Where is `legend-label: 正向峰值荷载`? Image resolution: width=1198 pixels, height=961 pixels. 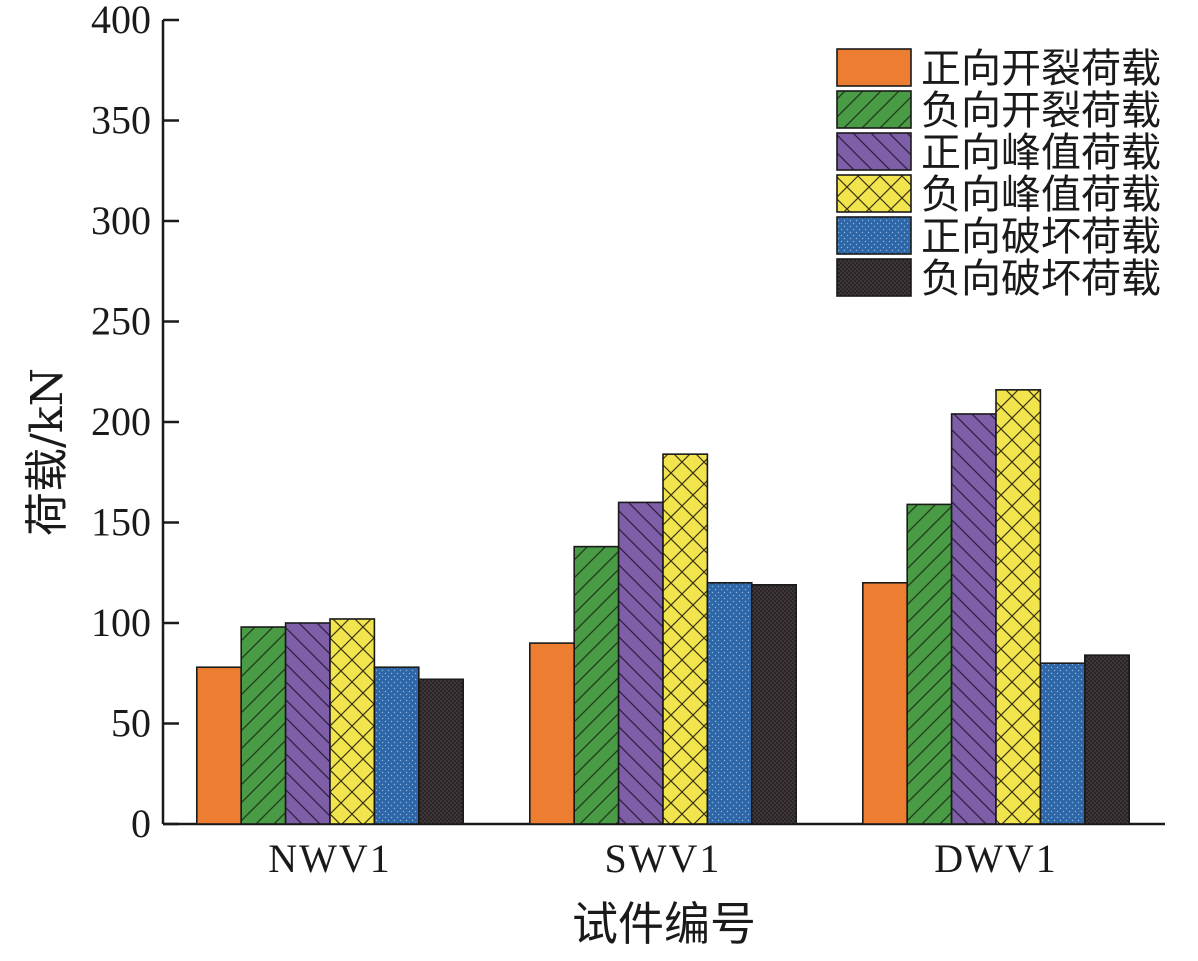 legend-label: 正向峰值荷载 is located at coordinates (1041, 153).